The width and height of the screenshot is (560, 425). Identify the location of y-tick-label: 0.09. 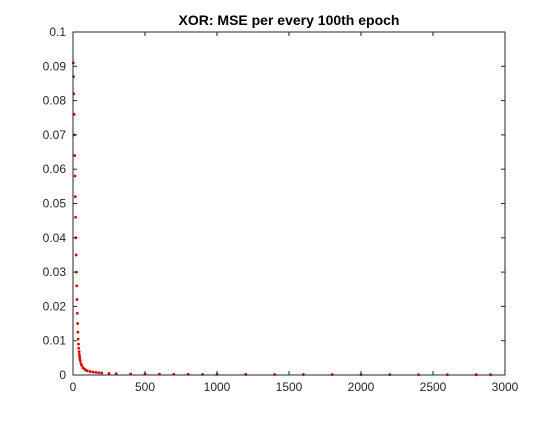
(55, 66).